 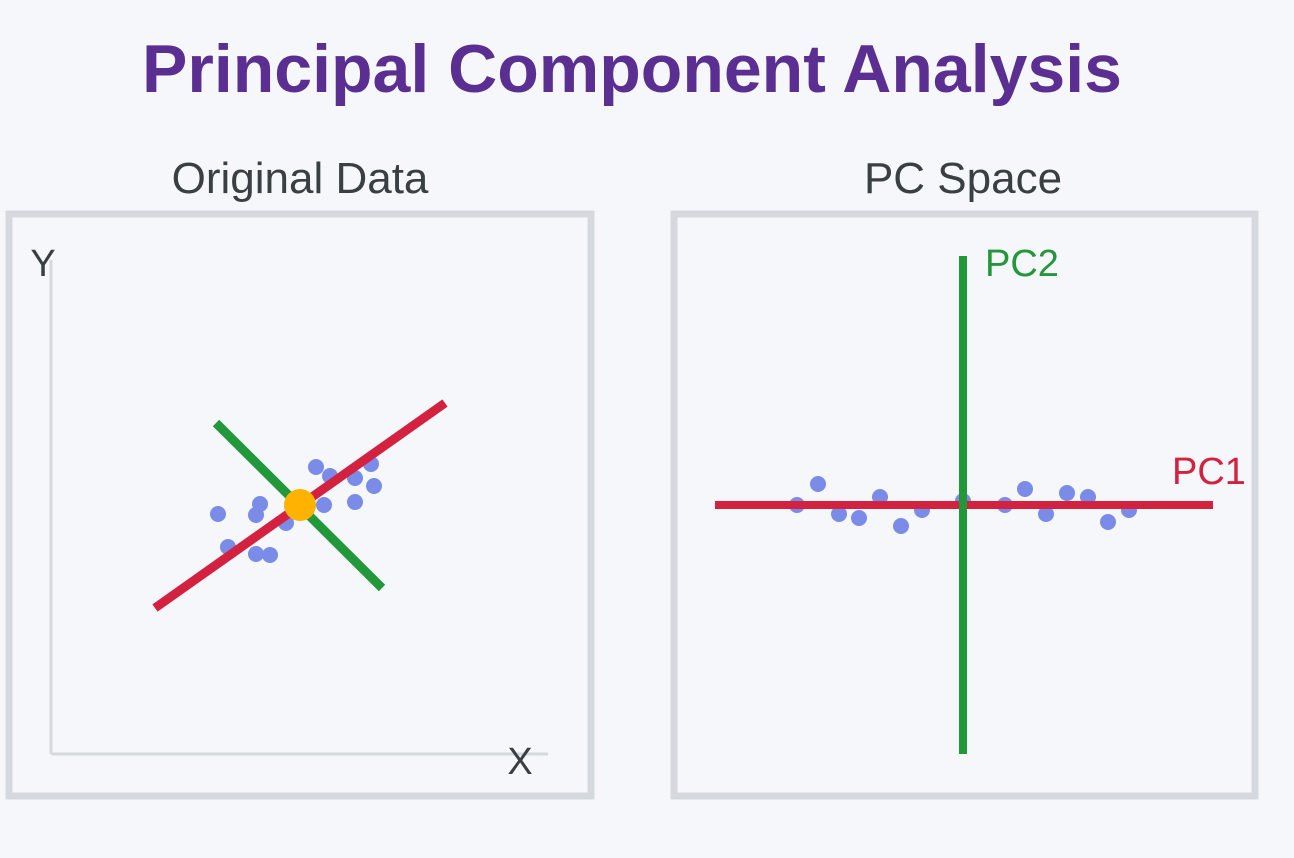 I want to click on mean-point, so click(x=300, y=505).